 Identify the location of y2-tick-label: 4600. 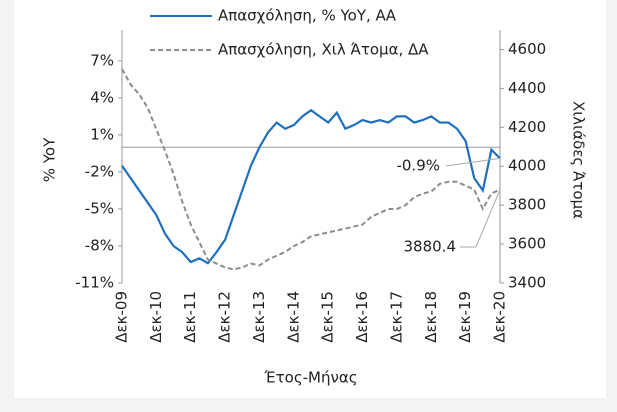
(527, 49).